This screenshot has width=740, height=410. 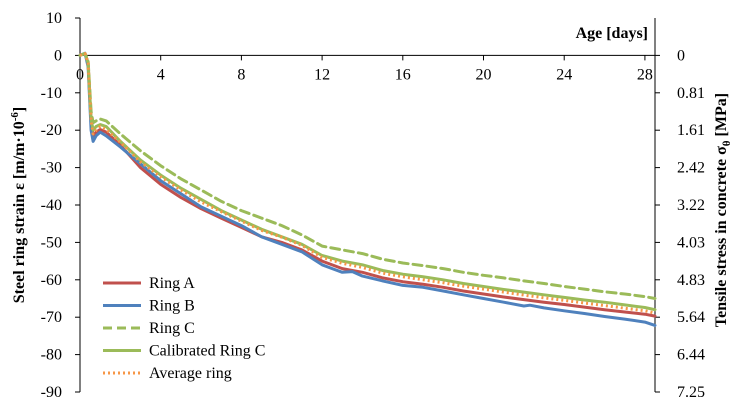 What do you see at coordinates (691, 280) in the screenshot?
I see `right-tick-label: 4.83` at bounding box center [691, 280].